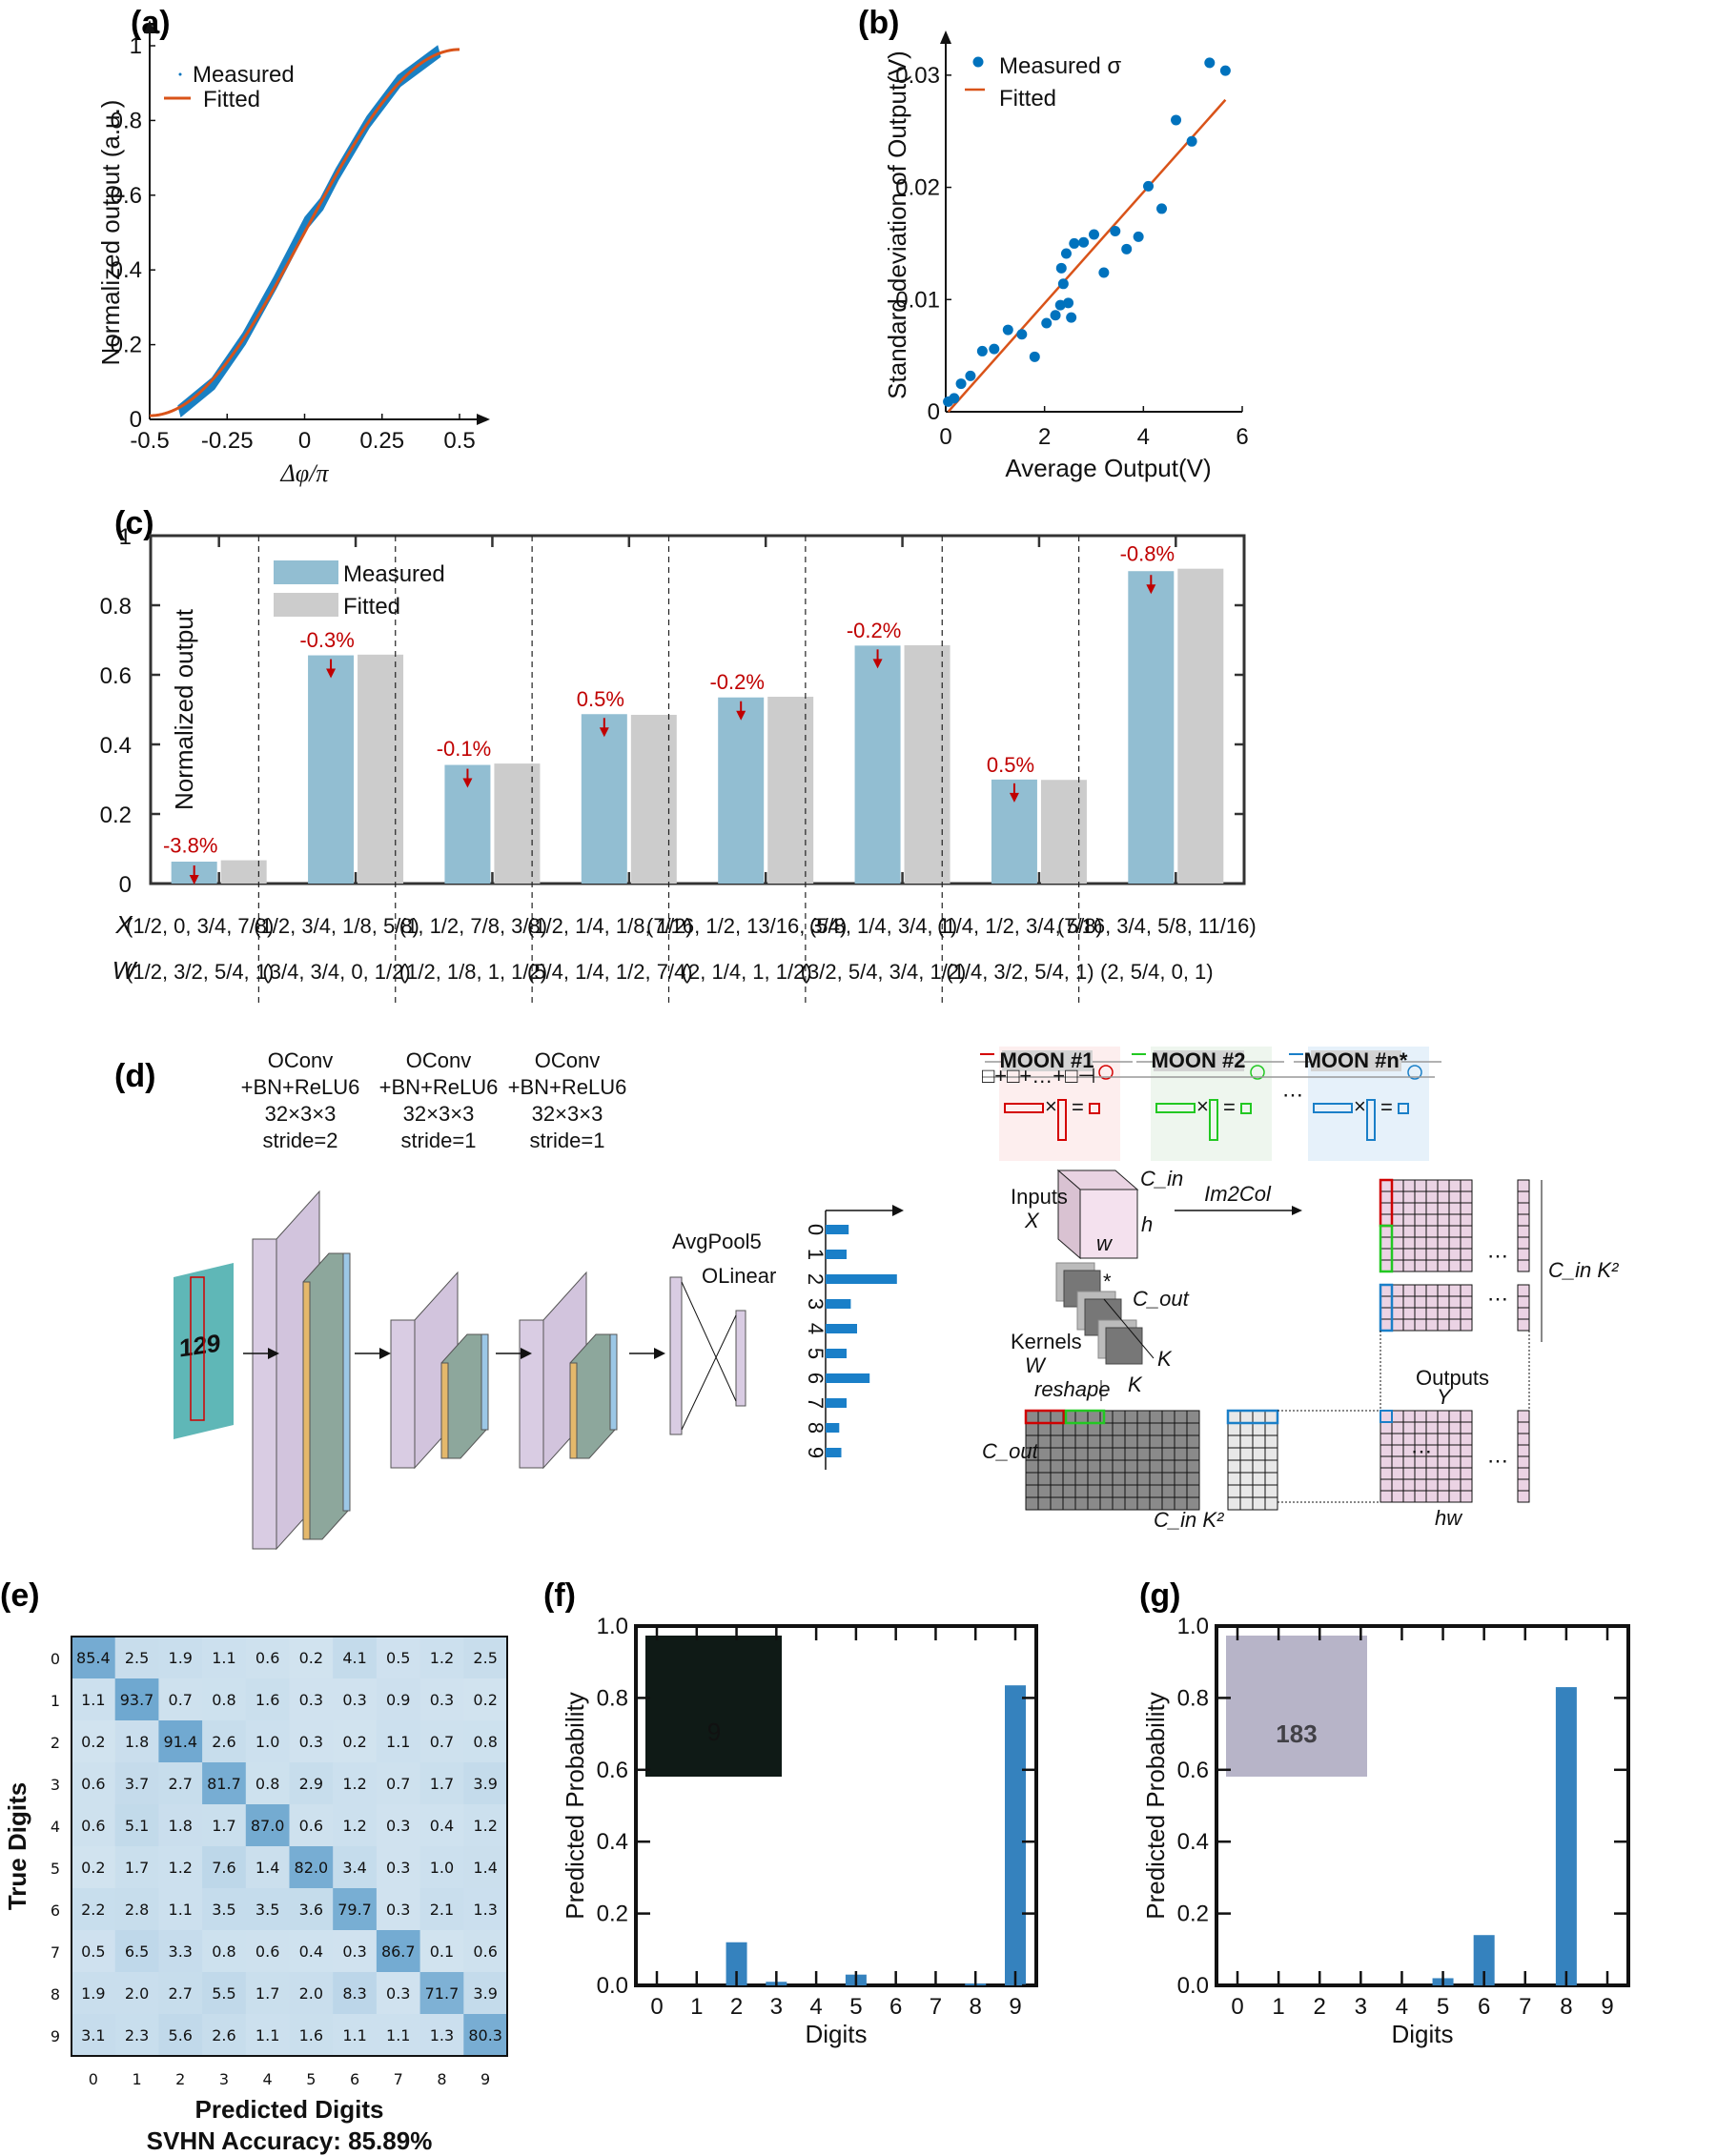  I want to click on input-image: 129, so click(204, 1351).